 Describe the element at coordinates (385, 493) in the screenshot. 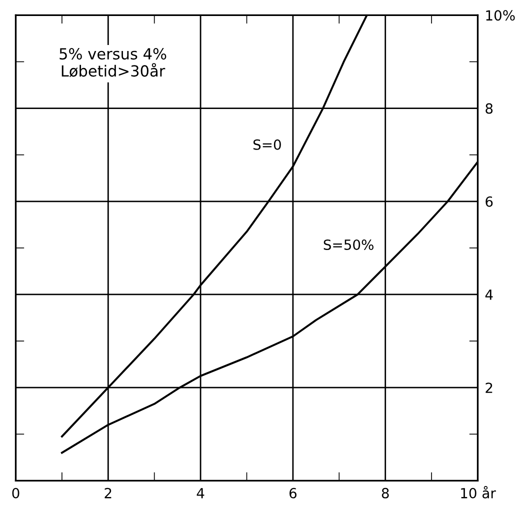

I see `x-tick-label: 8` at that location.